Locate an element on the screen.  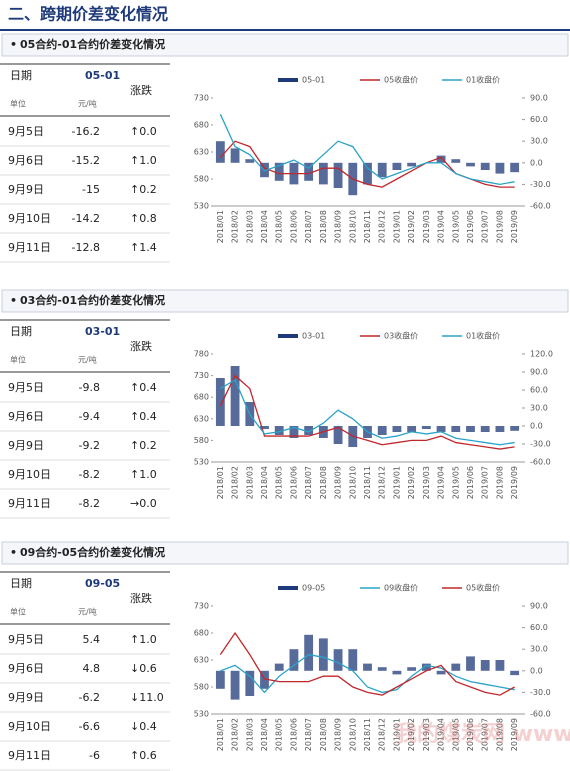
legend-label: 03收盘价 is located at coordinates (401, 336).